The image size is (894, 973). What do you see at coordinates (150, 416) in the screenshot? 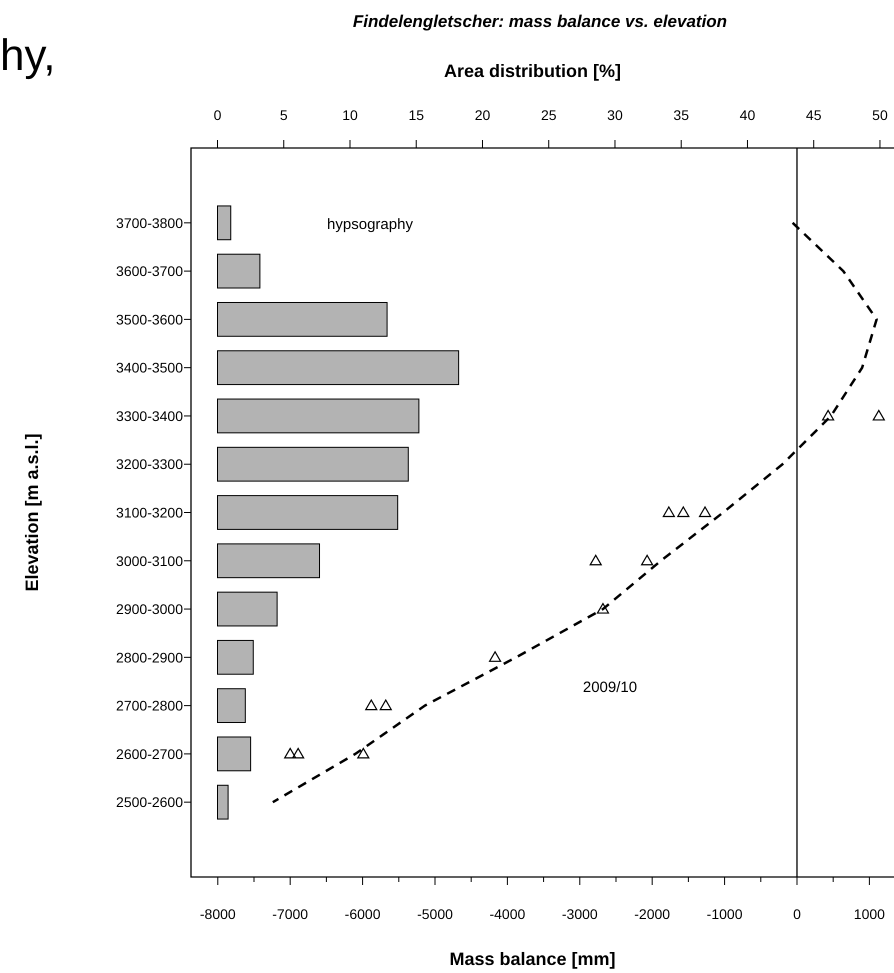
I see `y-tick-label: 3300-3400` at bounding box center [150, 416].